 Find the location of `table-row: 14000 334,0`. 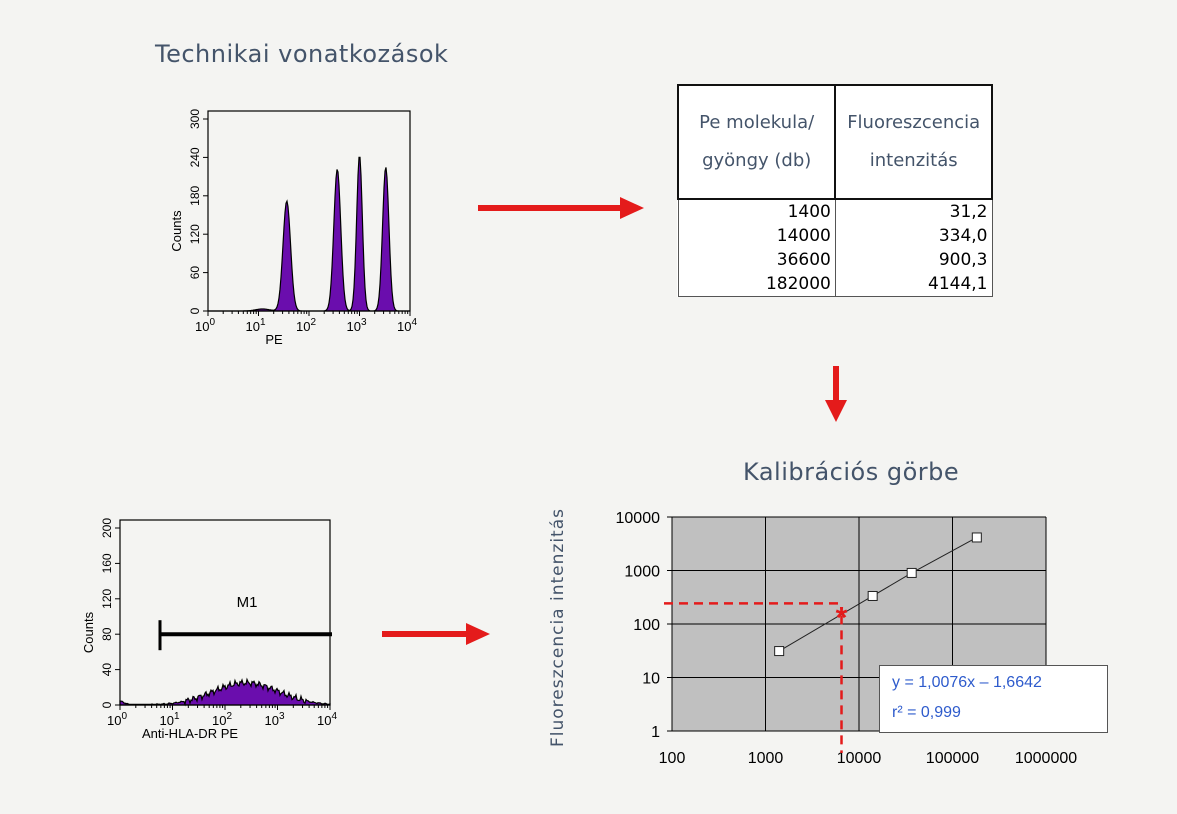

table-row: 14000 334,0 is located at coordinates (835, 236).